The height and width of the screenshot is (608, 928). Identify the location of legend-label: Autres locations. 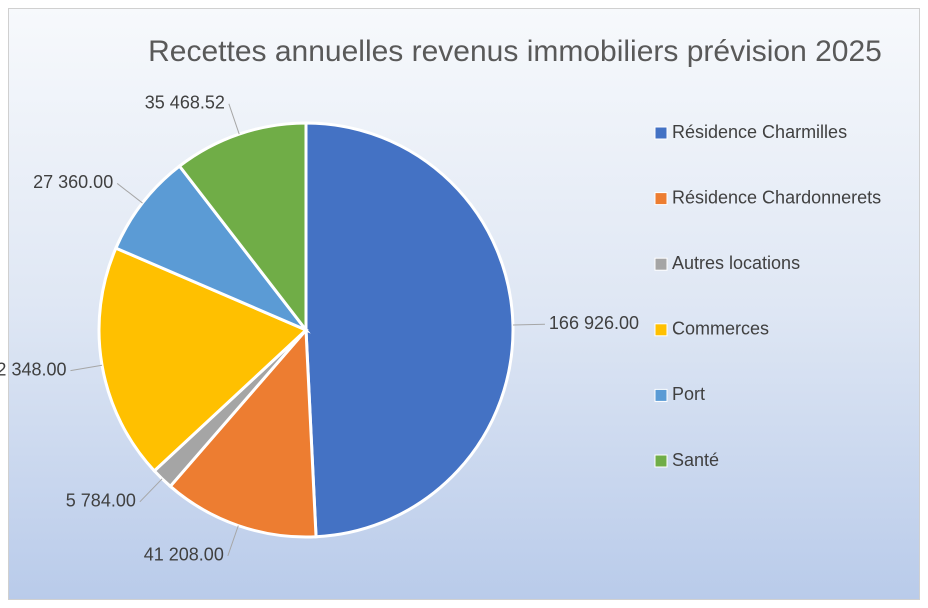
(736, 263).